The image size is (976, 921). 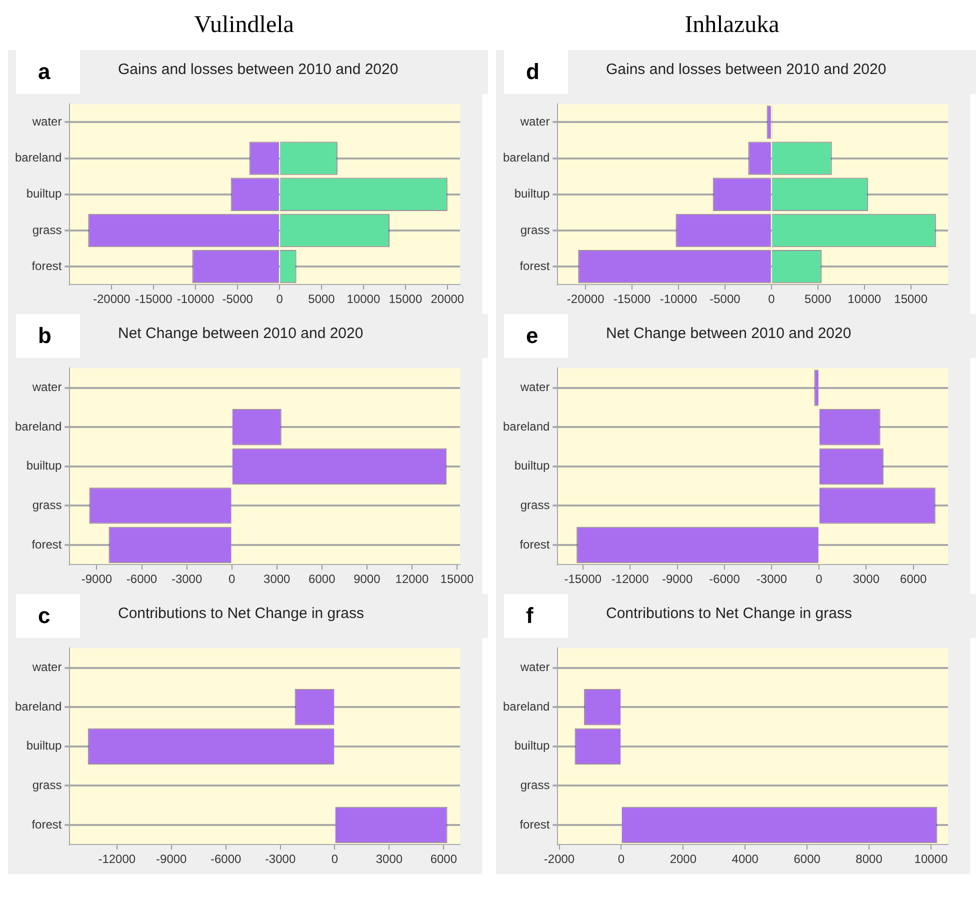 What do you see at coordinates (447, 299) in the screenshot?
I see `x-tick-label: 20000` at bounding box center [447, 299].